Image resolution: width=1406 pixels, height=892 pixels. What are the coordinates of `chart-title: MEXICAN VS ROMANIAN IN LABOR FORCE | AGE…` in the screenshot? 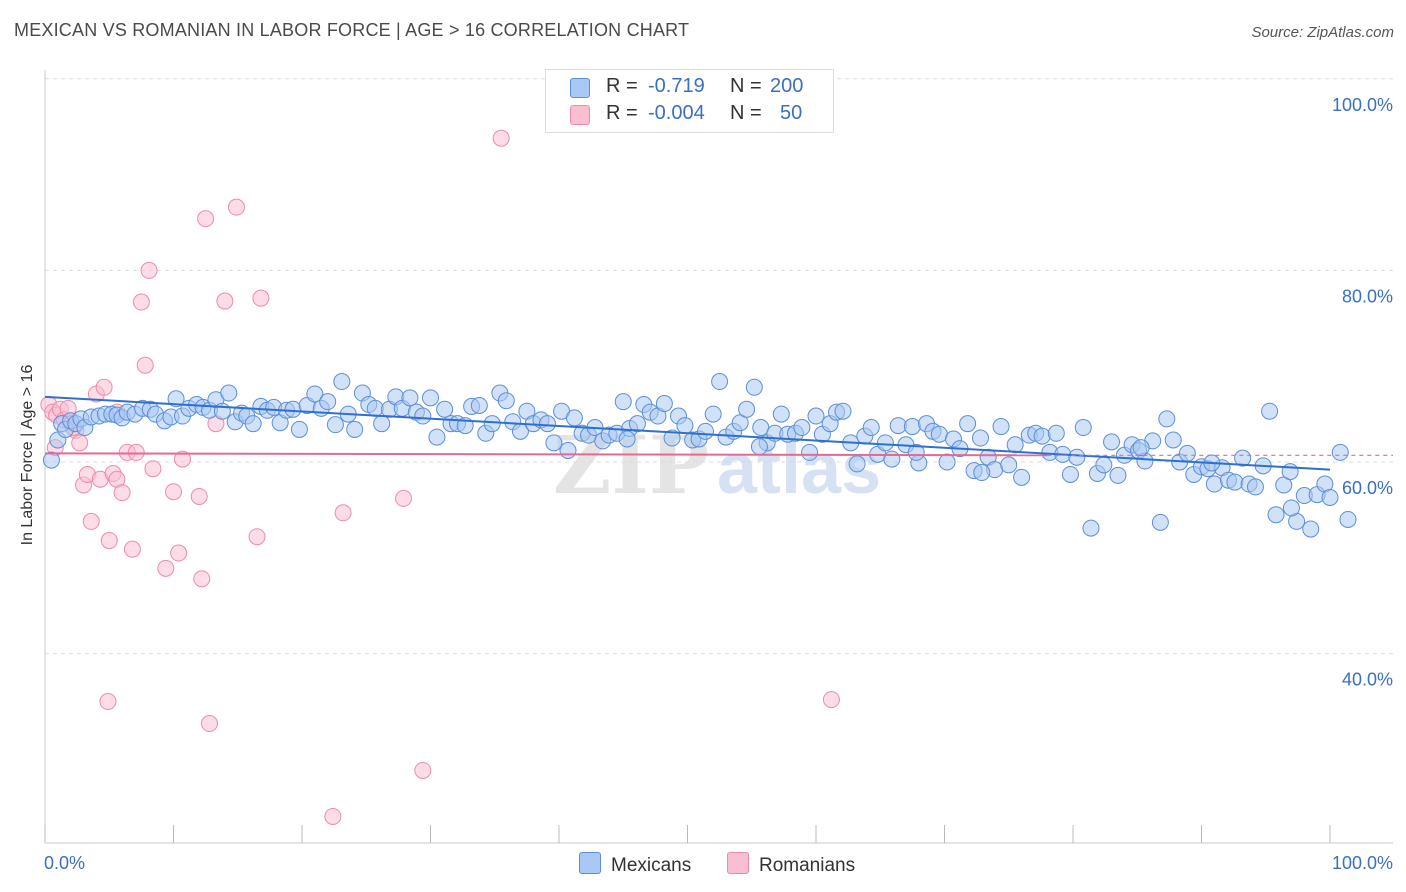 It's located at (352, 30).